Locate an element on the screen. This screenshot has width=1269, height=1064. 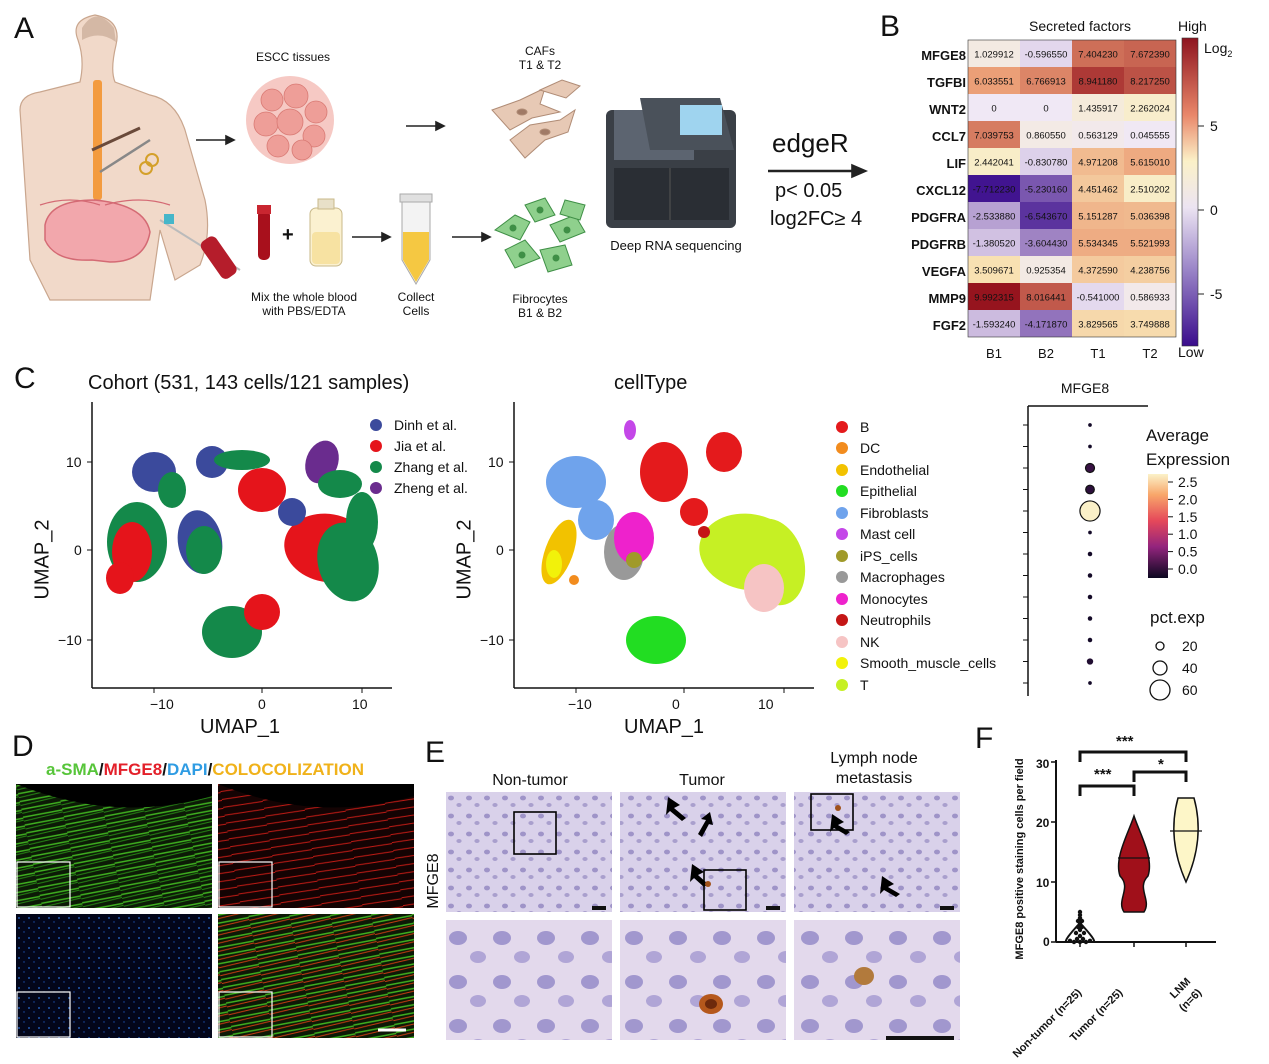
heatmap-cell: 6.033551 is located at coordinates (994, 80).